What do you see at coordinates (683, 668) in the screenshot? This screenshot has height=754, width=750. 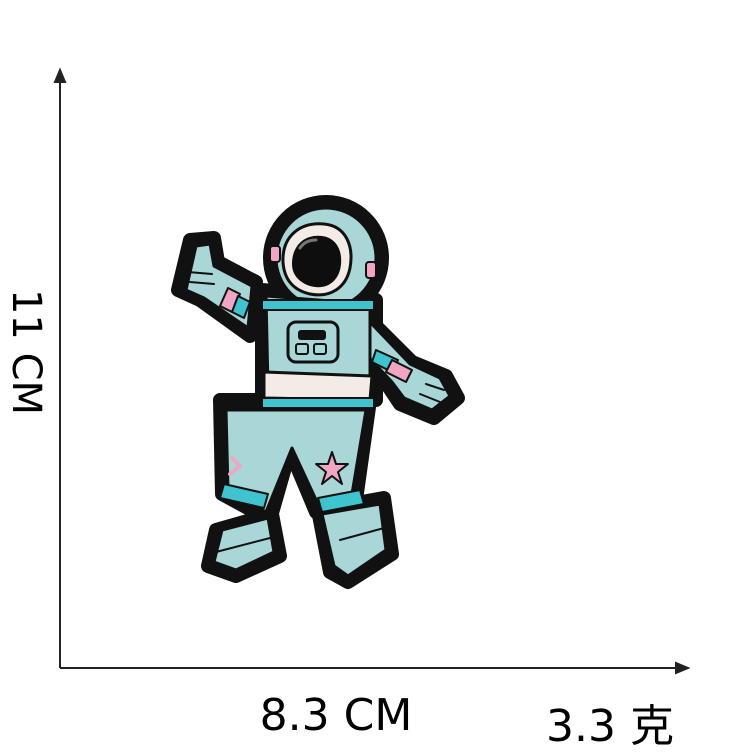 I see `horizontal-axis-arrow` at bounding box center [683, 668].